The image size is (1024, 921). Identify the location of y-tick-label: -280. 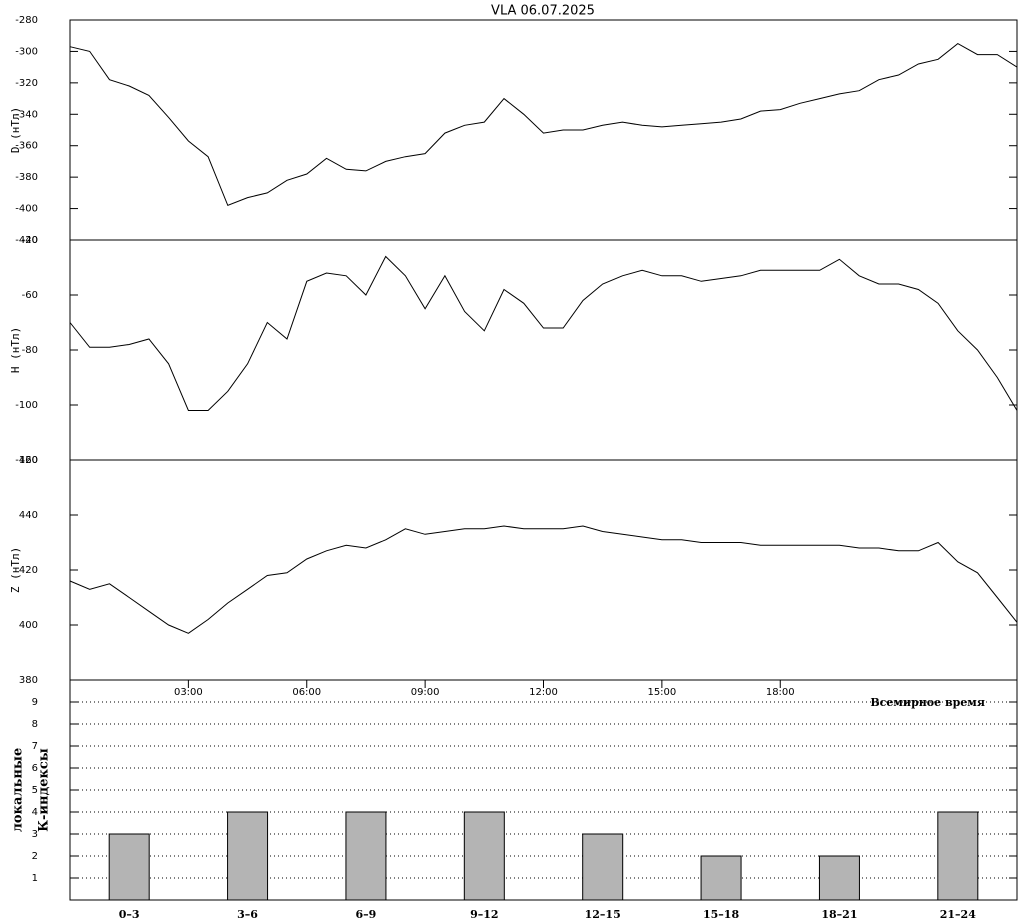
(26, 20).